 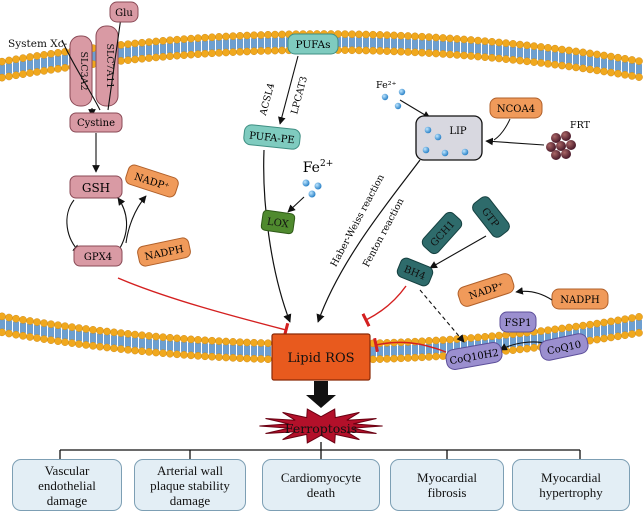 What do you see at coordinates (458, 252) in the screenshot?
I see `gtp-to-bh4-arrow` at bounding box center [458, 252].